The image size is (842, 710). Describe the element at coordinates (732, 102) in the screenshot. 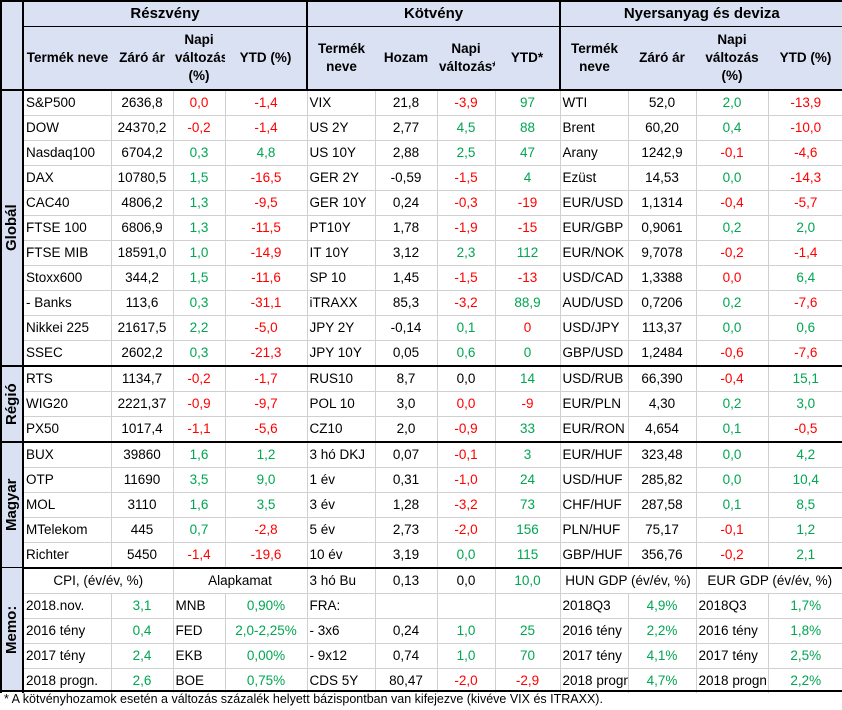

I see `commodity-daily-change: 2,0` at that location.